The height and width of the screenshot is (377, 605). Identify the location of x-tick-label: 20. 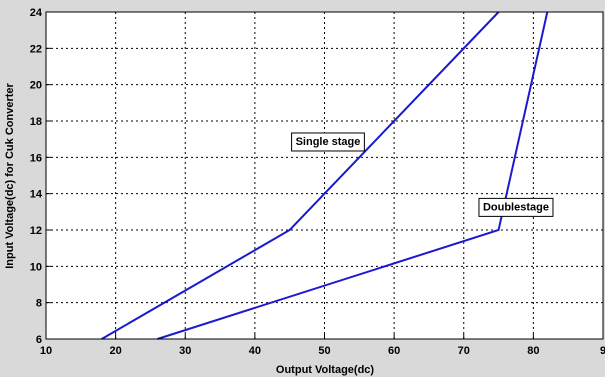
(116, 351).